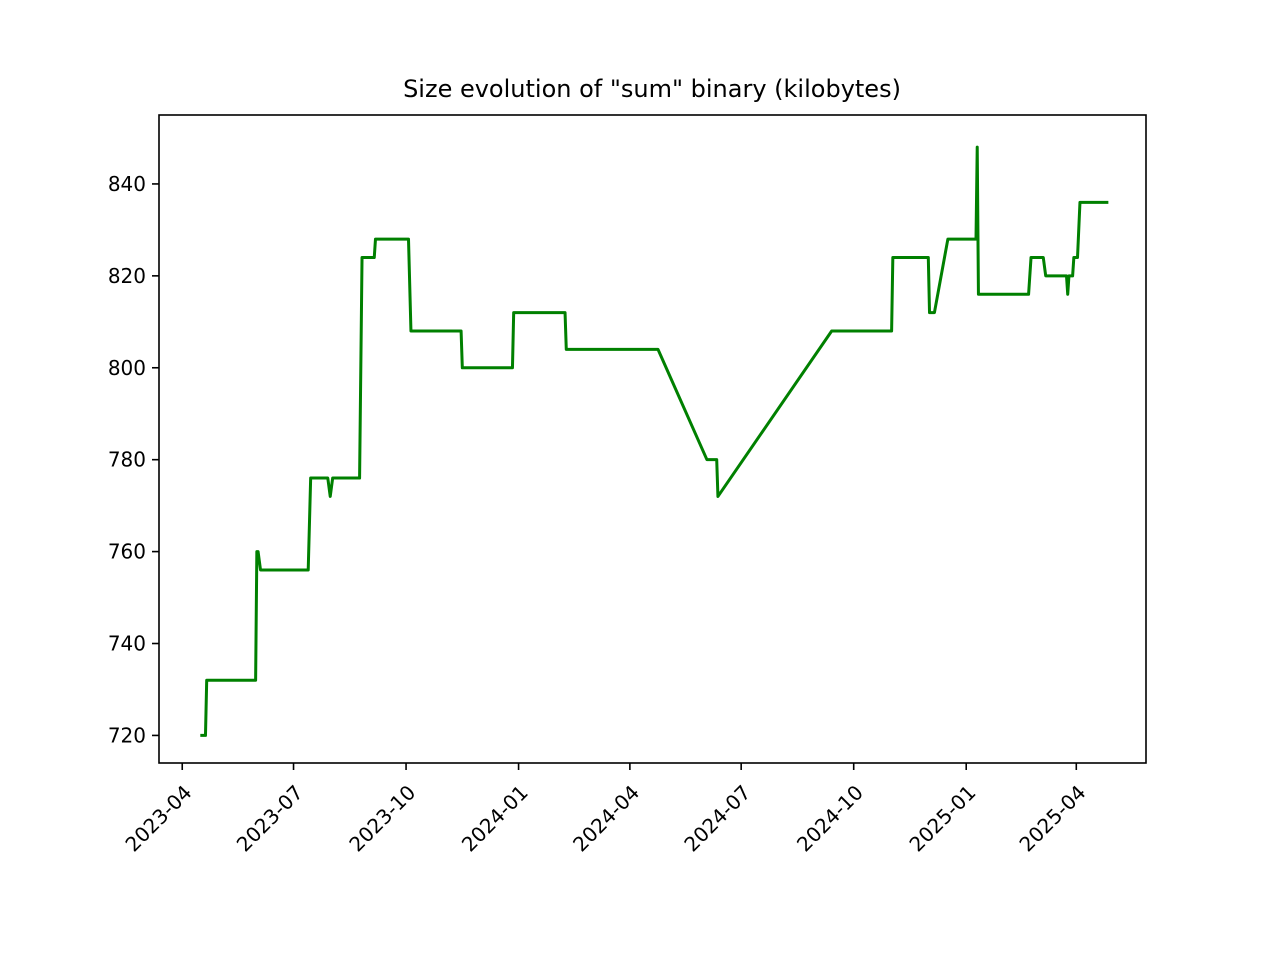  What do you see at coordinates (127, 460) in the screenshot?
I see `y-tick-label: 780` at bounding box center [127, 460].